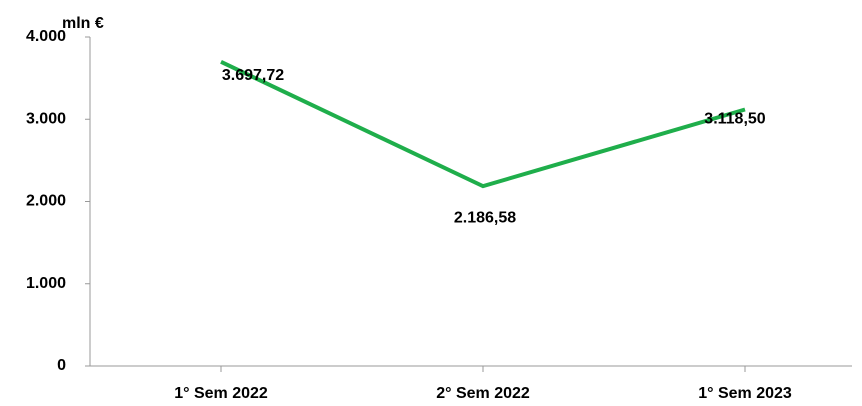 Image resolution: width=862 pixels, height=406 pixels. What do you see at coordinates (745, 393) in the screenshot?
I see `x-tick-label: 1° Sem 2023` at bounding box center [745, 393].